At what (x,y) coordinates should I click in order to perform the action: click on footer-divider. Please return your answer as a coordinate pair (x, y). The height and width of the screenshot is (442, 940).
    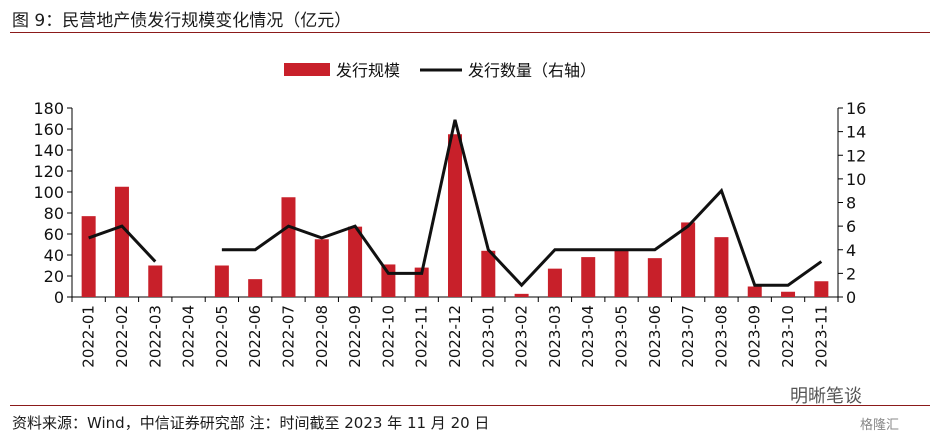
    Looking at the image, I should click on (470, 405).